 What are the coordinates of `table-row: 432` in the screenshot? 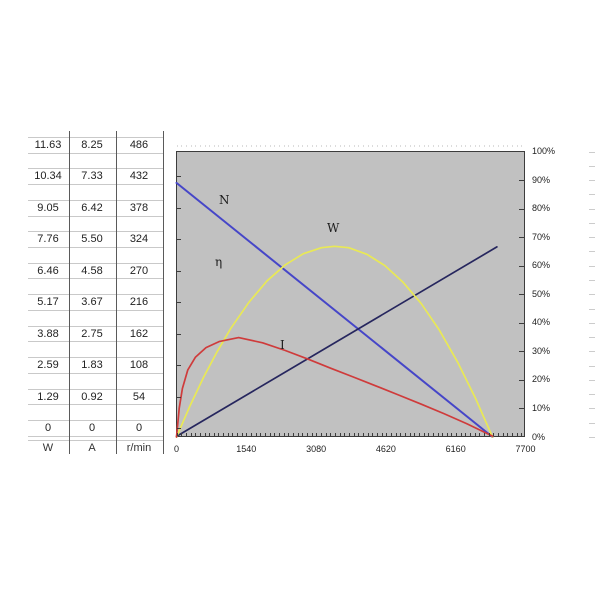 It's located at (139, 176).